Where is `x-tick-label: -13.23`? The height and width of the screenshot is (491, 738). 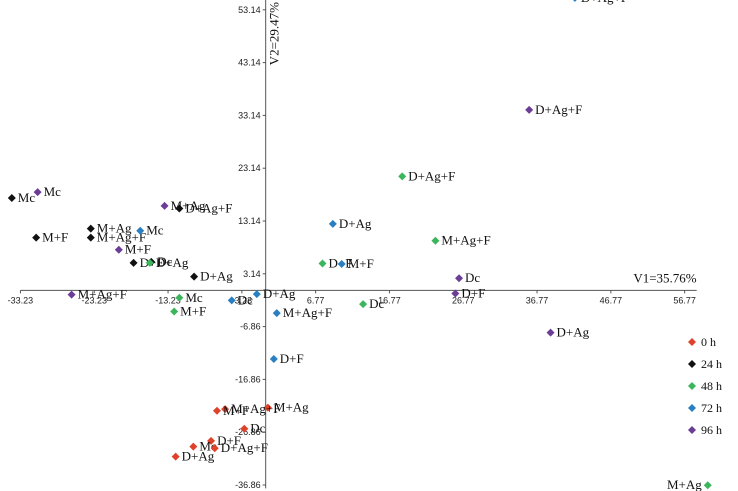 x-tick-label: -13.23 is located at coordinates (168, 300).